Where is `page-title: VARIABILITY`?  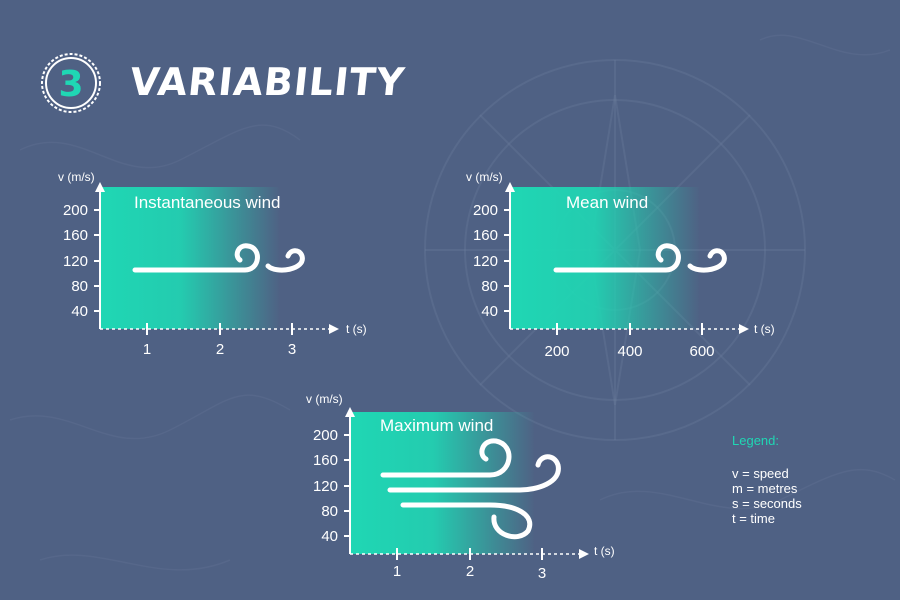
page-title: VARIABILITY is located at coordinates (267, 82).